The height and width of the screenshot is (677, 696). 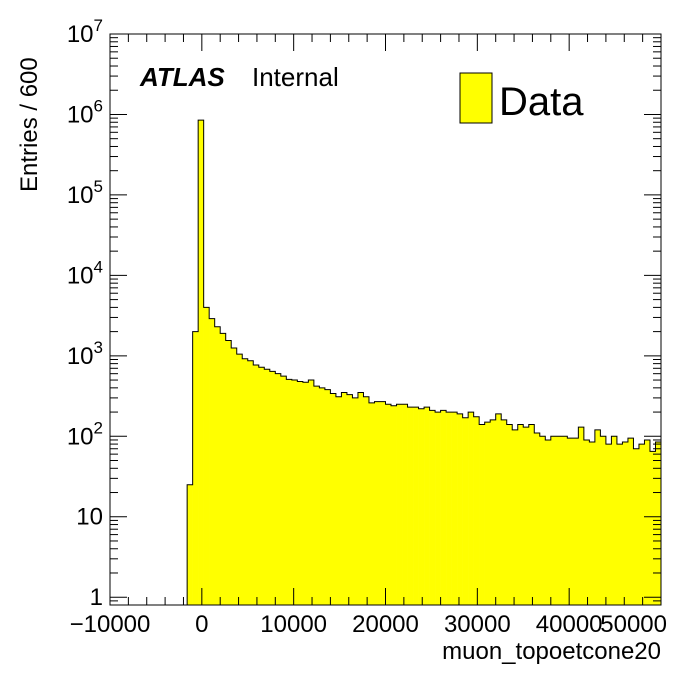 What do you see at coordinates (385, 624) in the screenshot?
I see `x-tick-label: 20000` at bounding box center [385, 624].